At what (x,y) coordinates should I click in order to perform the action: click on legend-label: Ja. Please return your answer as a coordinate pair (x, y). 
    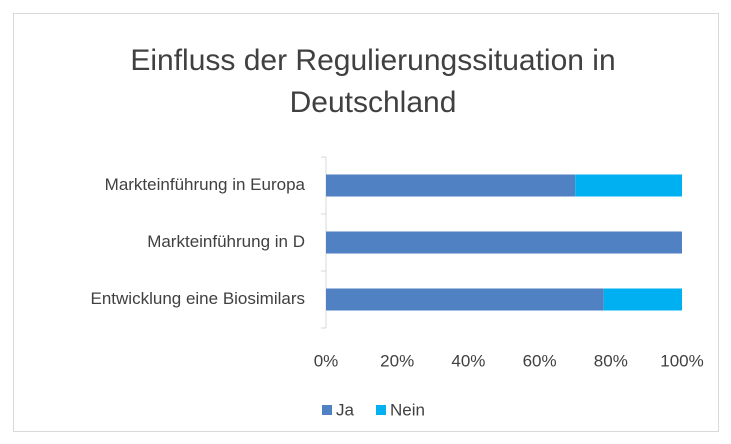
    Looking at the image, I should click on (345, 409).